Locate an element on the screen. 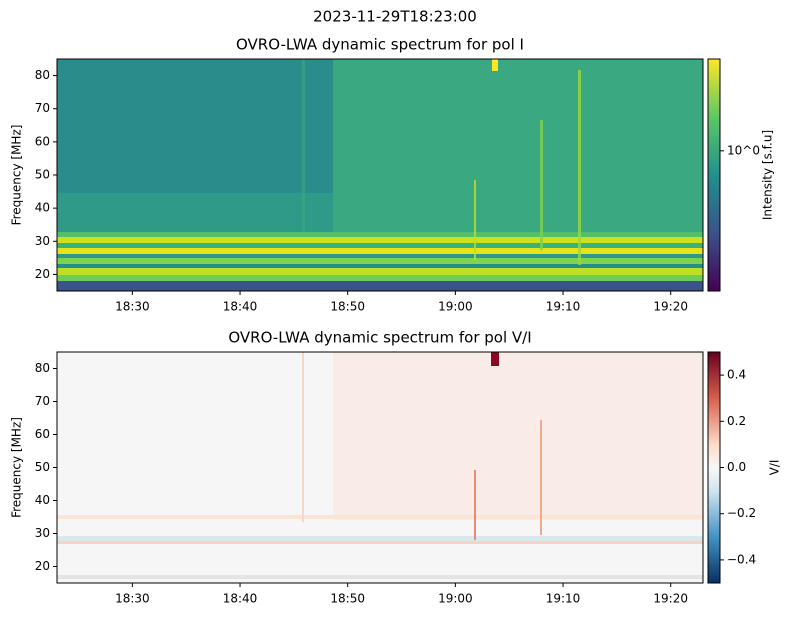 The width and height of the screenshot is (790, 617). colorbar-tick-label: 0.4 is located at coordinates (736, 375).